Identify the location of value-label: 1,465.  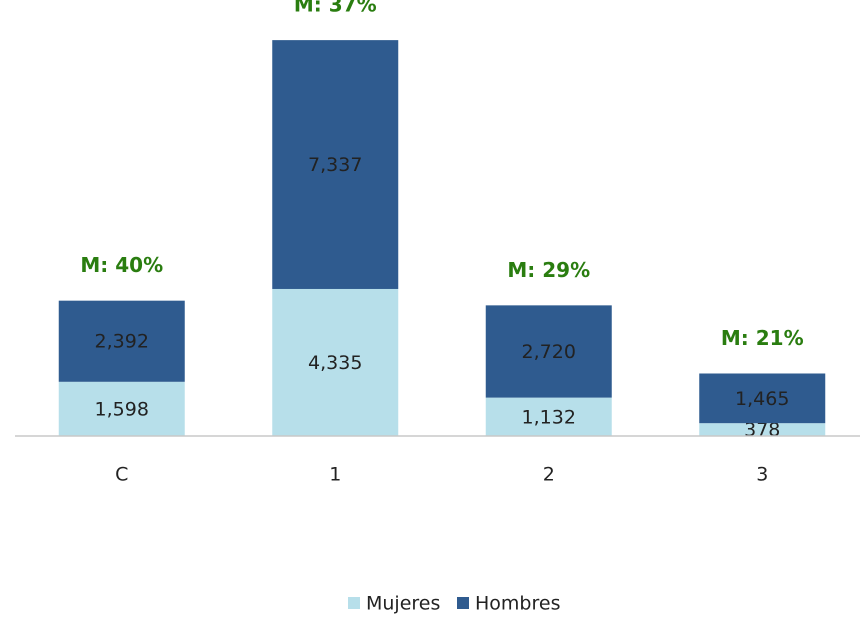
(762, 399).